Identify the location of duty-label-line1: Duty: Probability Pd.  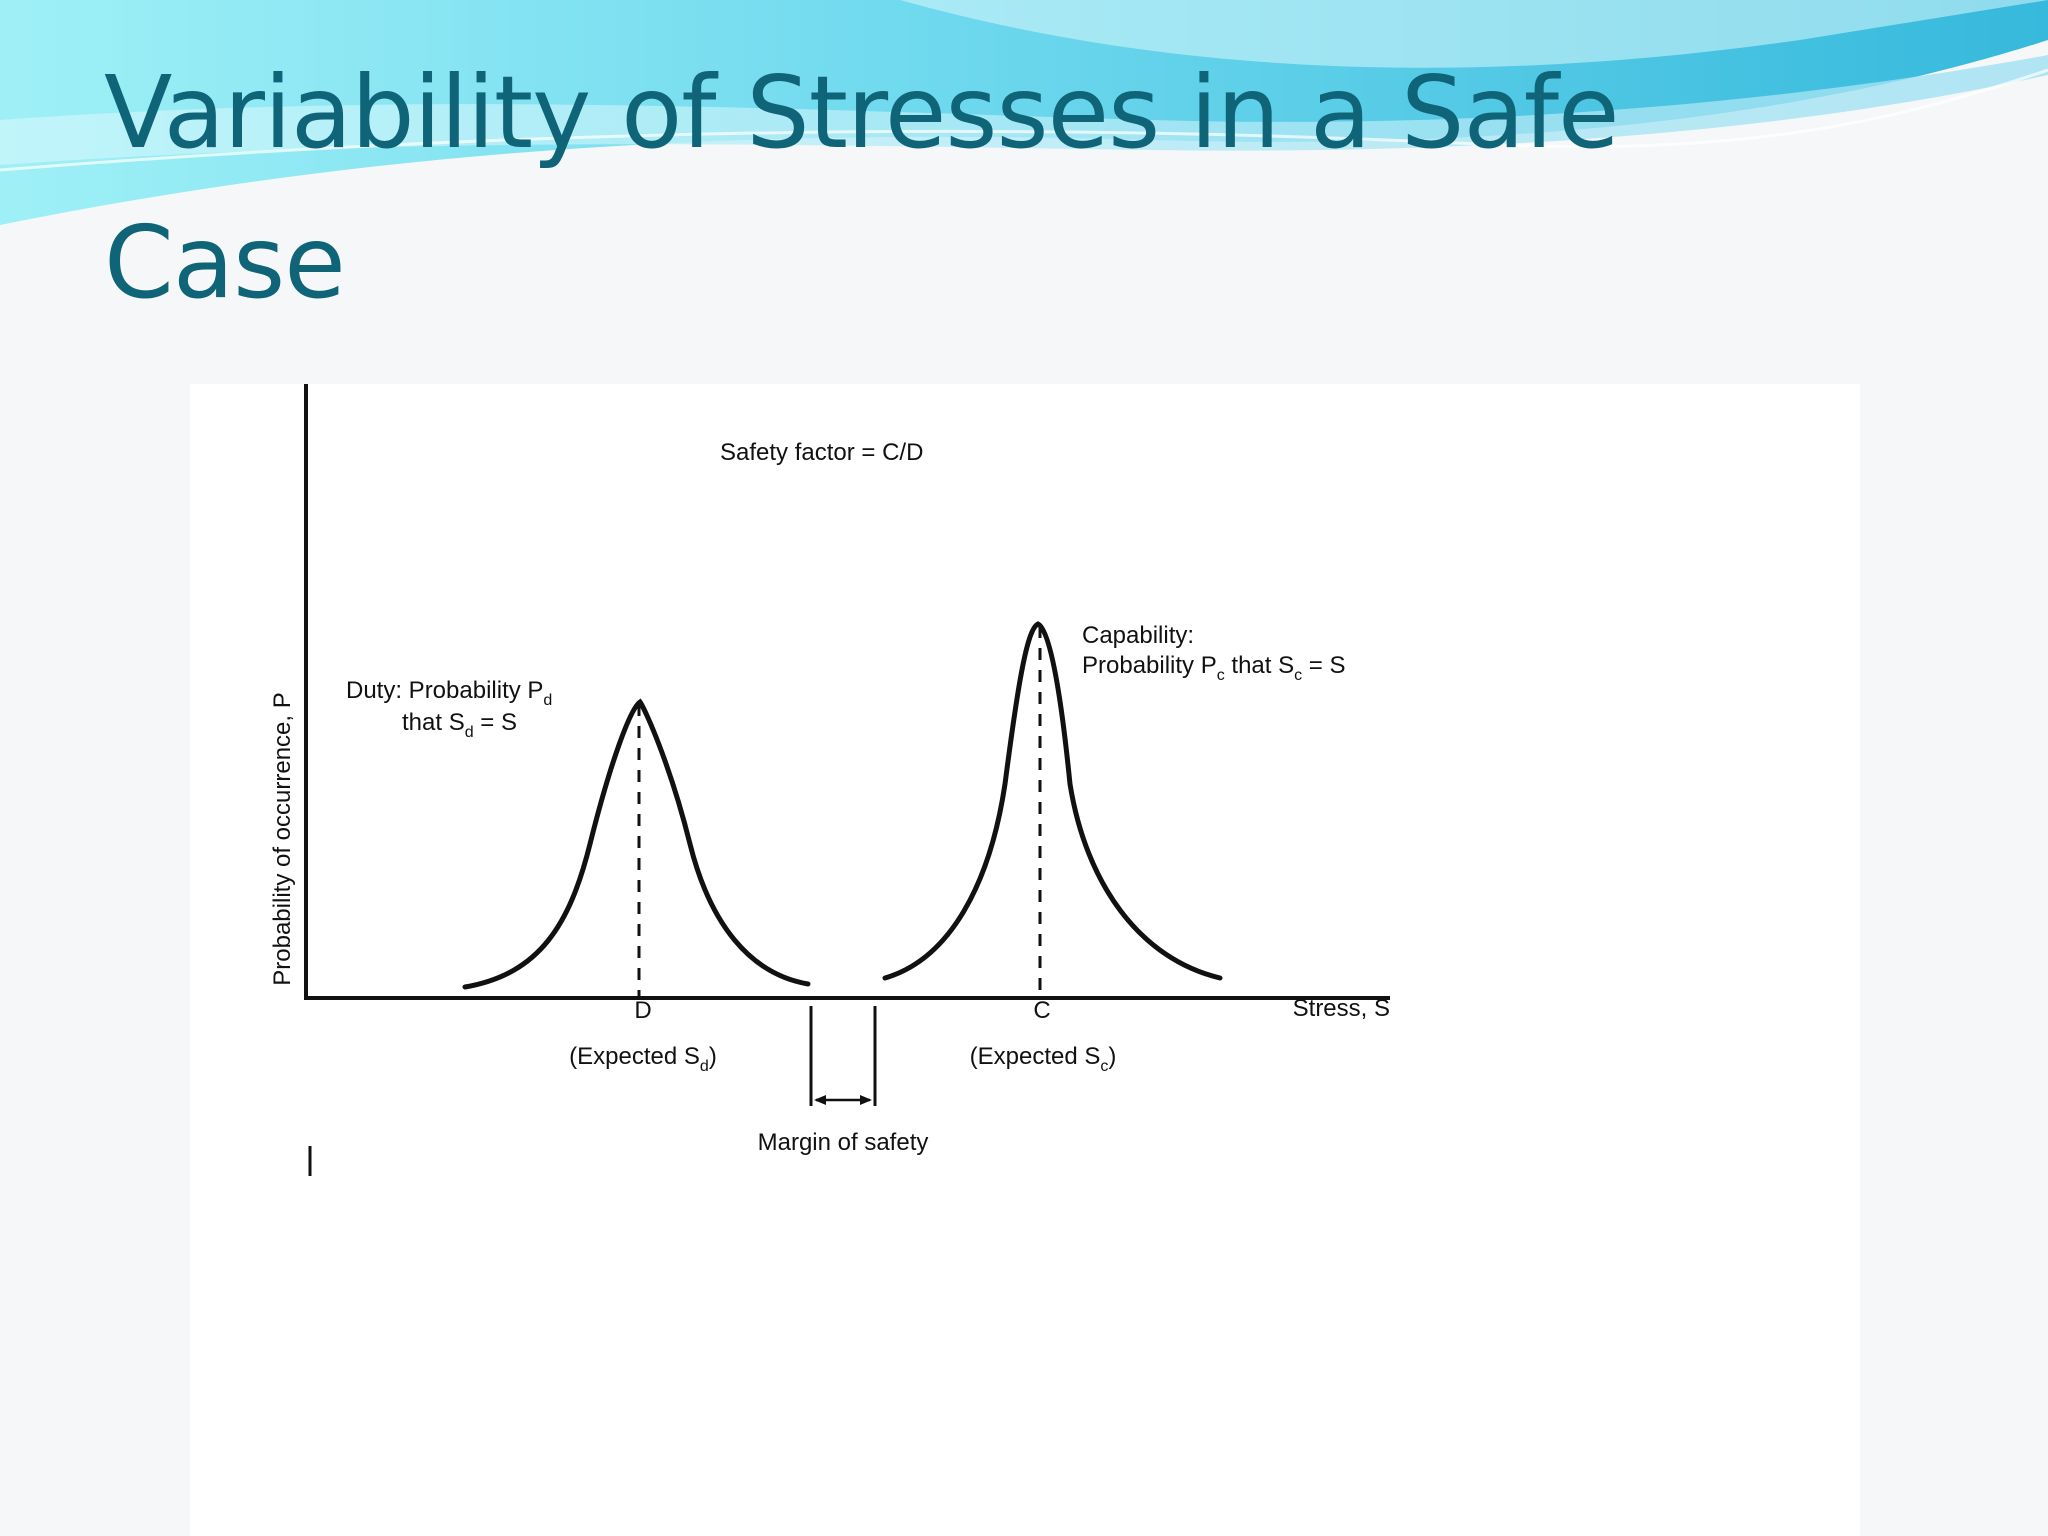
(449, 693).